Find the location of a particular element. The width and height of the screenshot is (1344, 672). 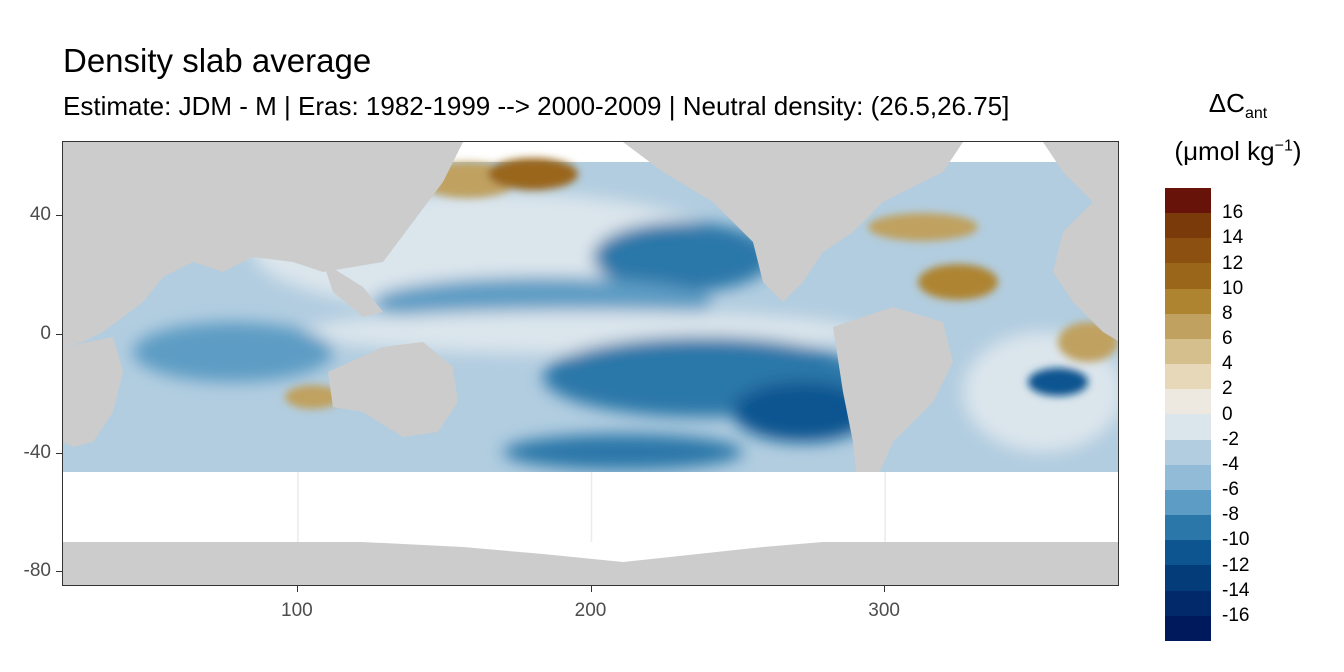

legend-units: (μmol kg−1) is located at coordinates (1238, 151).